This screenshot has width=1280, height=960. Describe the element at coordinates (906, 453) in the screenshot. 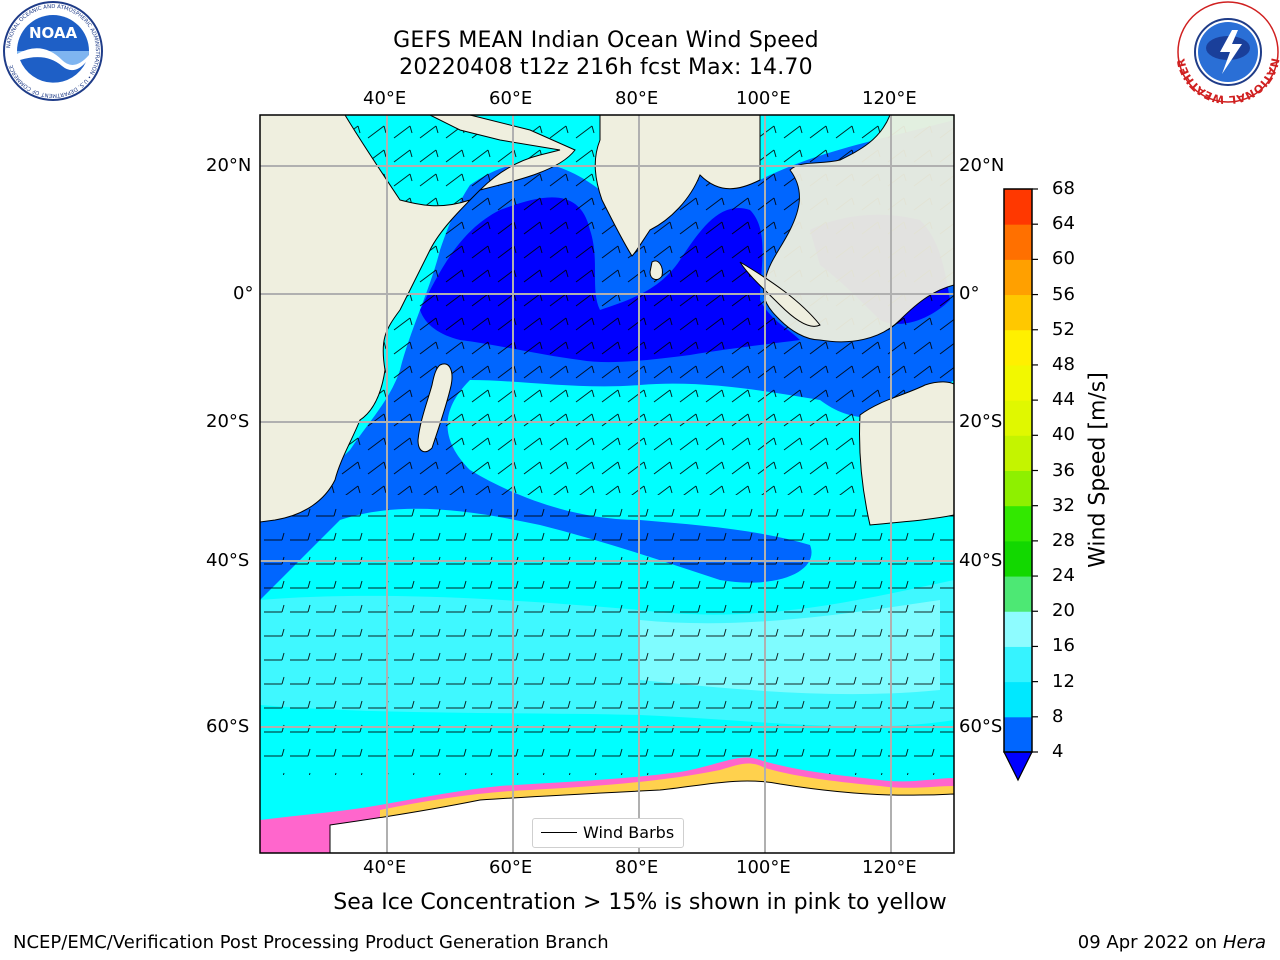

I see `land-australia` at that location.